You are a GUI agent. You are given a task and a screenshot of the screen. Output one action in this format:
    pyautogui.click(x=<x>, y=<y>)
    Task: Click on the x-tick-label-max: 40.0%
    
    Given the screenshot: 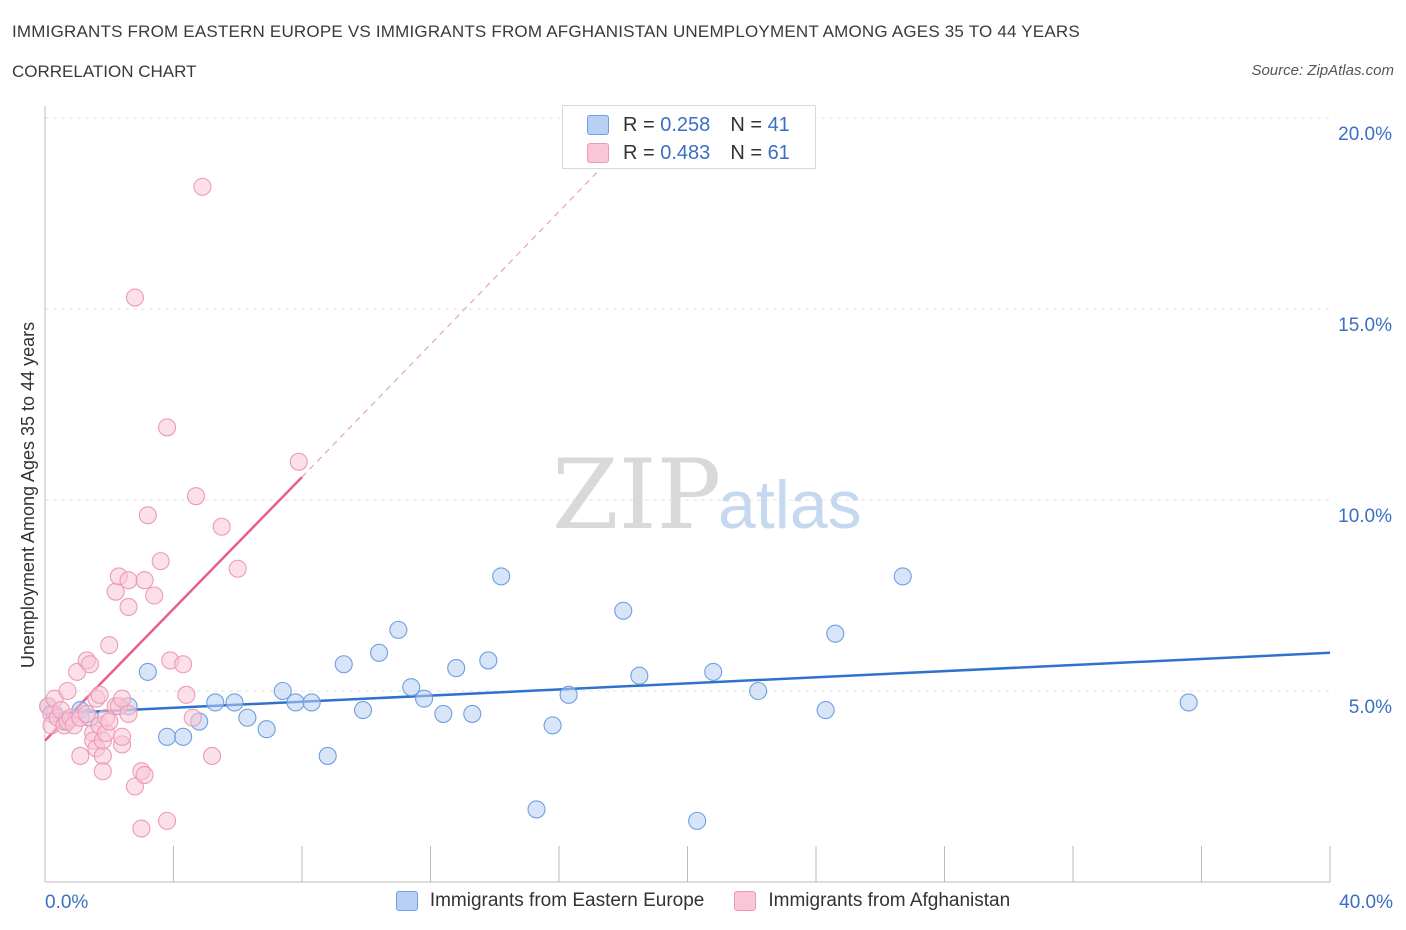 What is the action you would take?
    pyautogui.click(x=1366, y=902)
    